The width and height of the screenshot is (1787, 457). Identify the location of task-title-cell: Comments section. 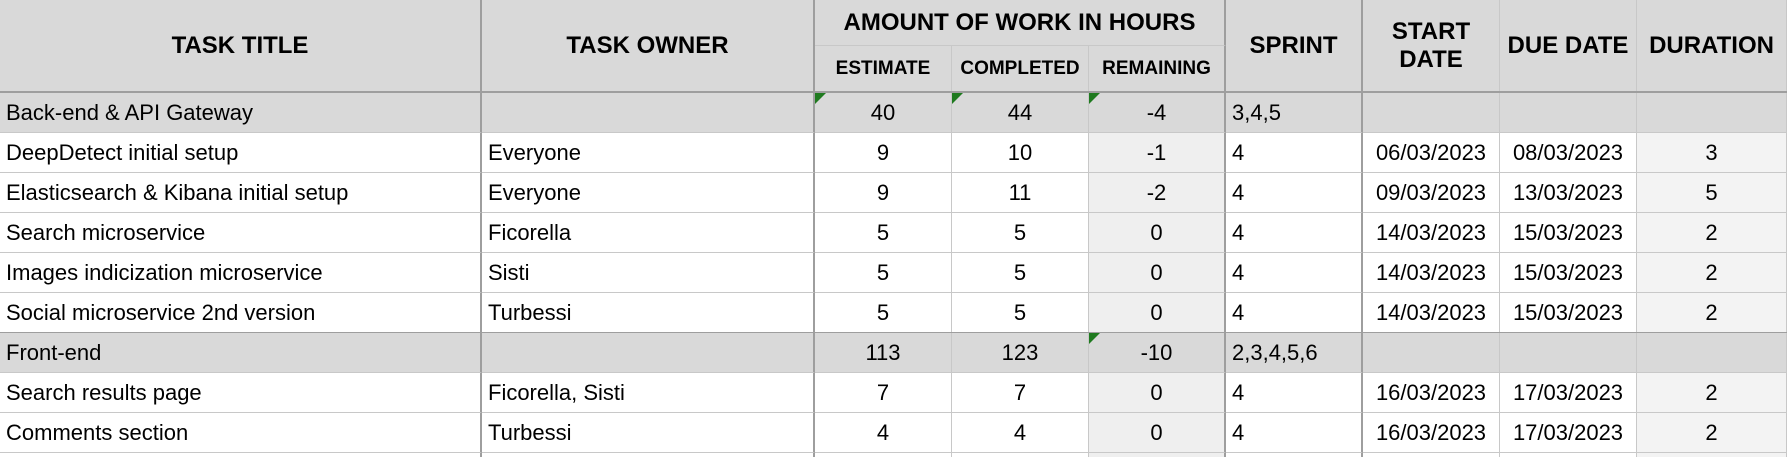
(241, 433).